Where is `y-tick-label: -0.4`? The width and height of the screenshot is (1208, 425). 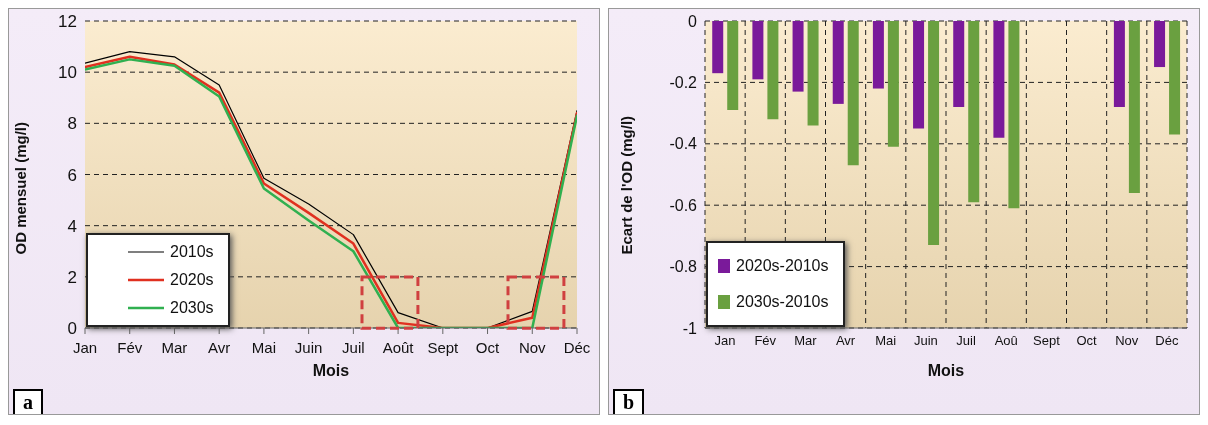
y-tick-label: -0.4 is located at coordinates (683, 144).